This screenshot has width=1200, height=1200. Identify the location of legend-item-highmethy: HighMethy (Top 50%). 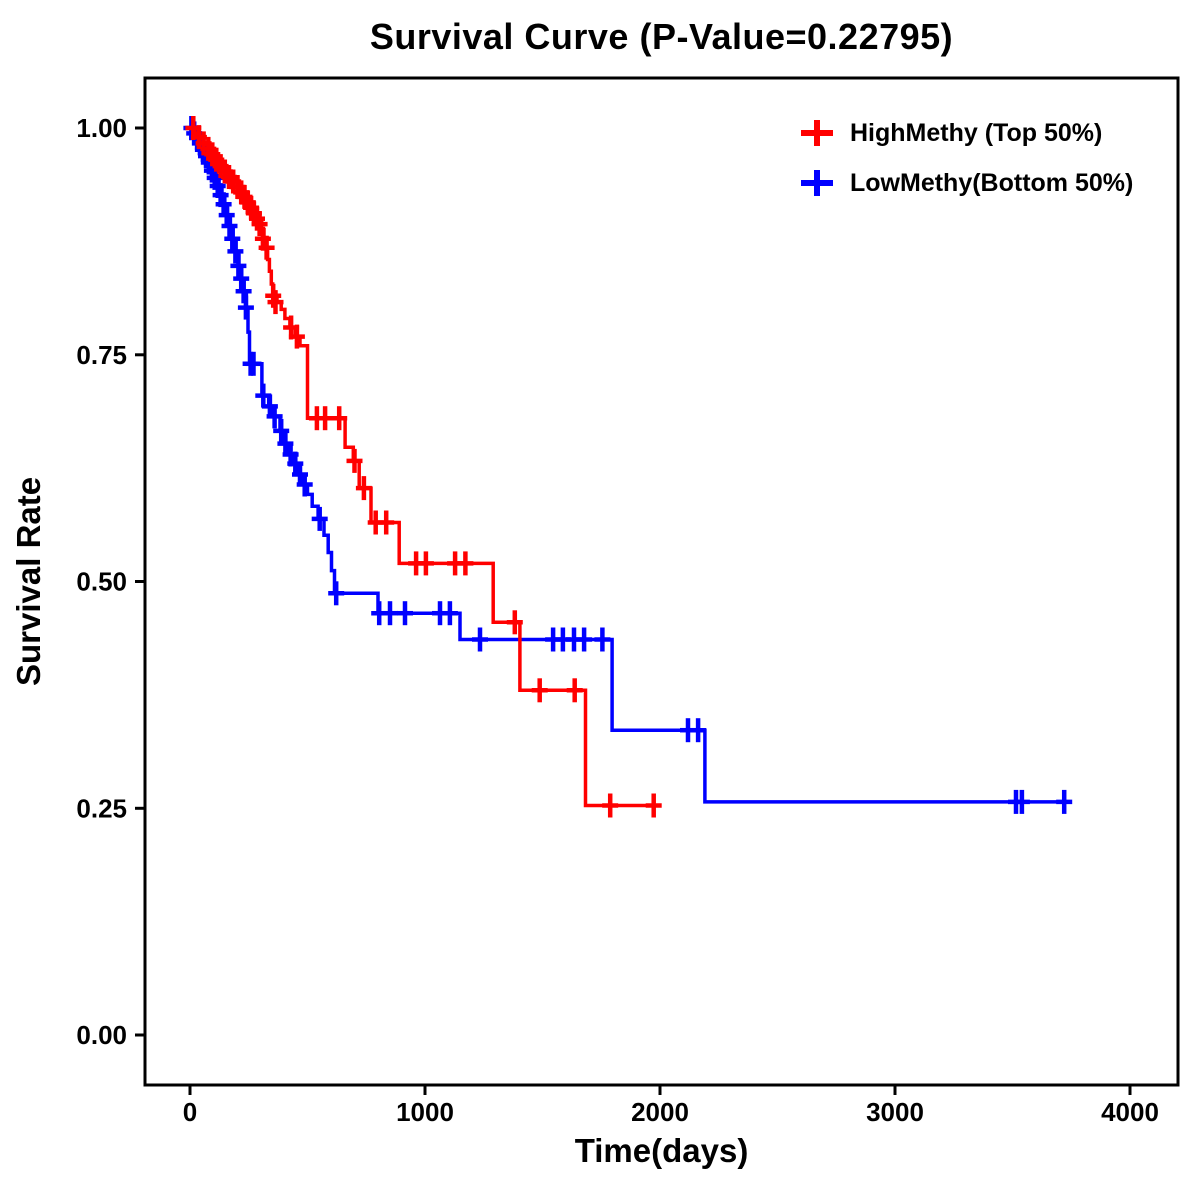
(965, 133).